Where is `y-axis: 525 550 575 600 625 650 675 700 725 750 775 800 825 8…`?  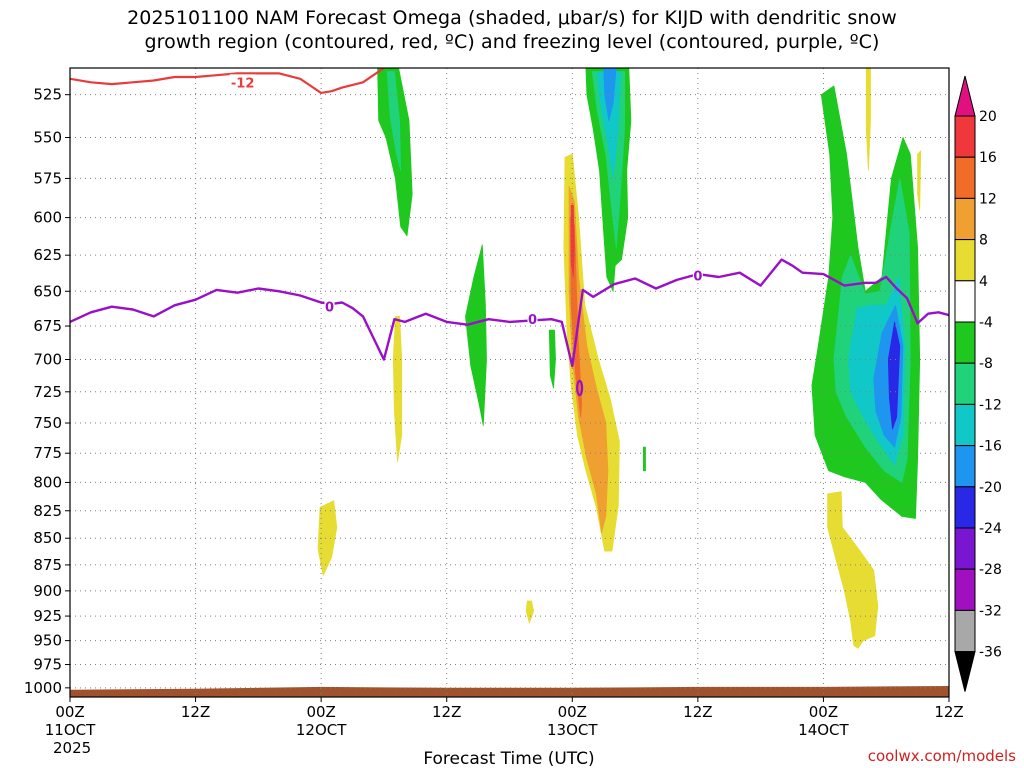
y-axis: 525 550 575 600 625 650 675 700 725 750 775 800 825 8… is located at coordinates (47, 391).